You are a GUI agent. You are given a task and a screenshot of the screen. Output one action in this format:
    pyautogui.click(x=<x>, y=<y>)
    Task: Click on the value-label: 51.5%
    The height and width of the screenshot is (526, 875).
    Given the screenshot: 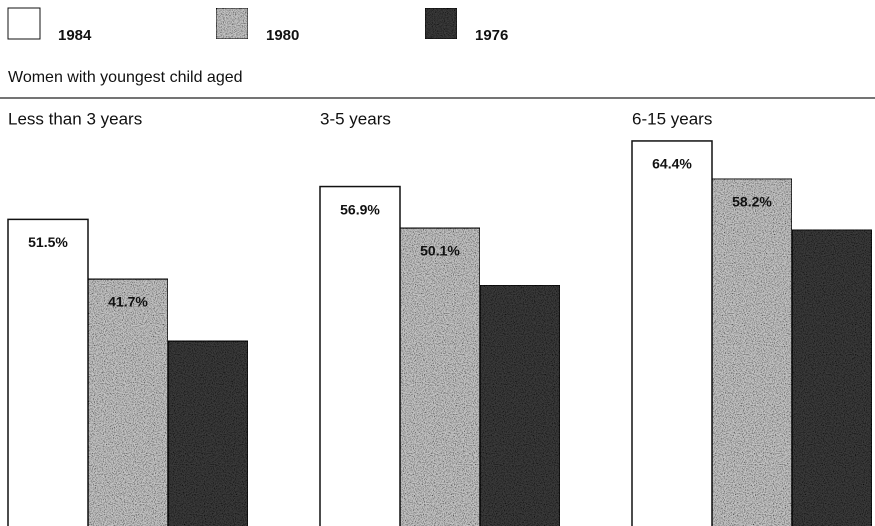 What is the action you would take?
    pyautogui.click(x=48, y=242)
    